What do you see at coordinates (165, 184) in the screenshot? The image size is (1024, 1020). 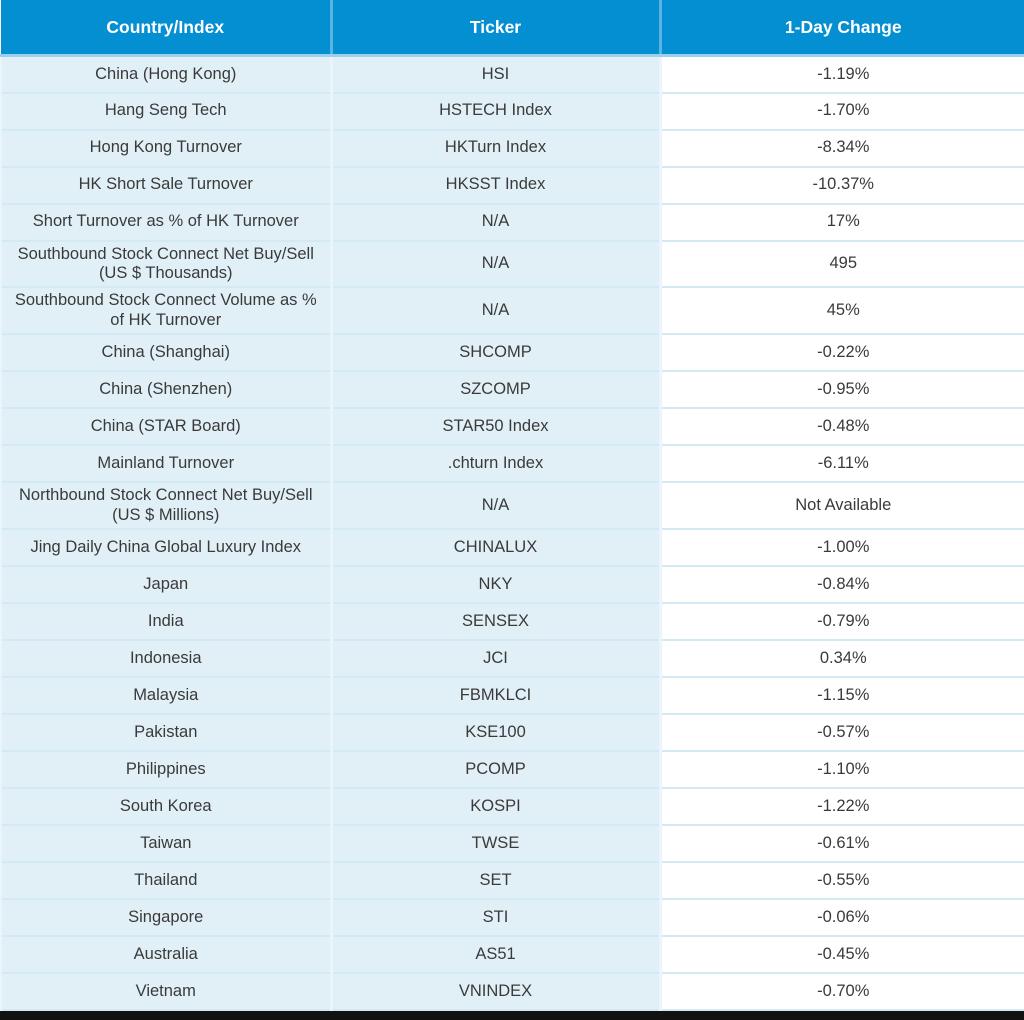 I see `country-cell: HK Short Sale Turnover` at bounding box center [165, 184].